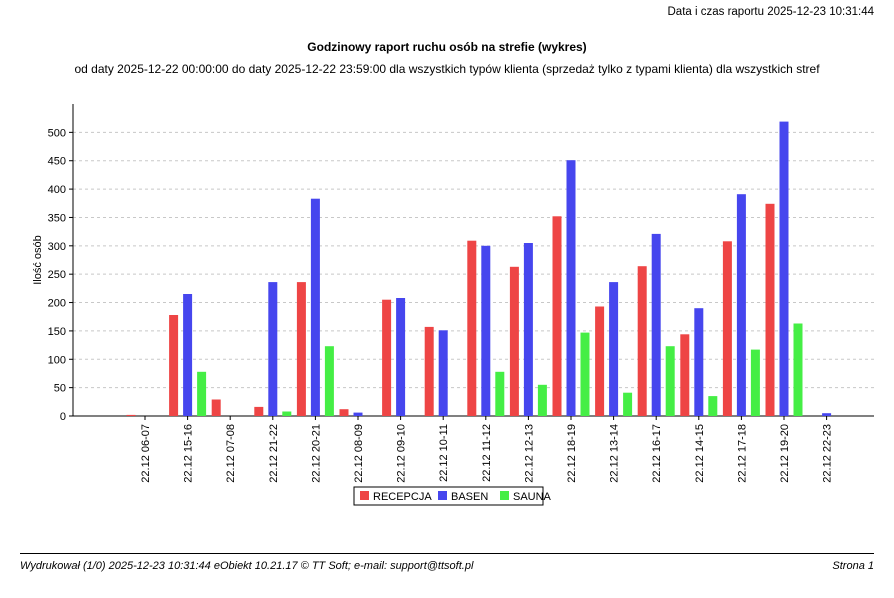 The width and height of the screenshot is (894, 598). Describe the element at coordinates (742, 453) in the screenshot. I see `x-tick-label: 22.12 17-18` at that location.